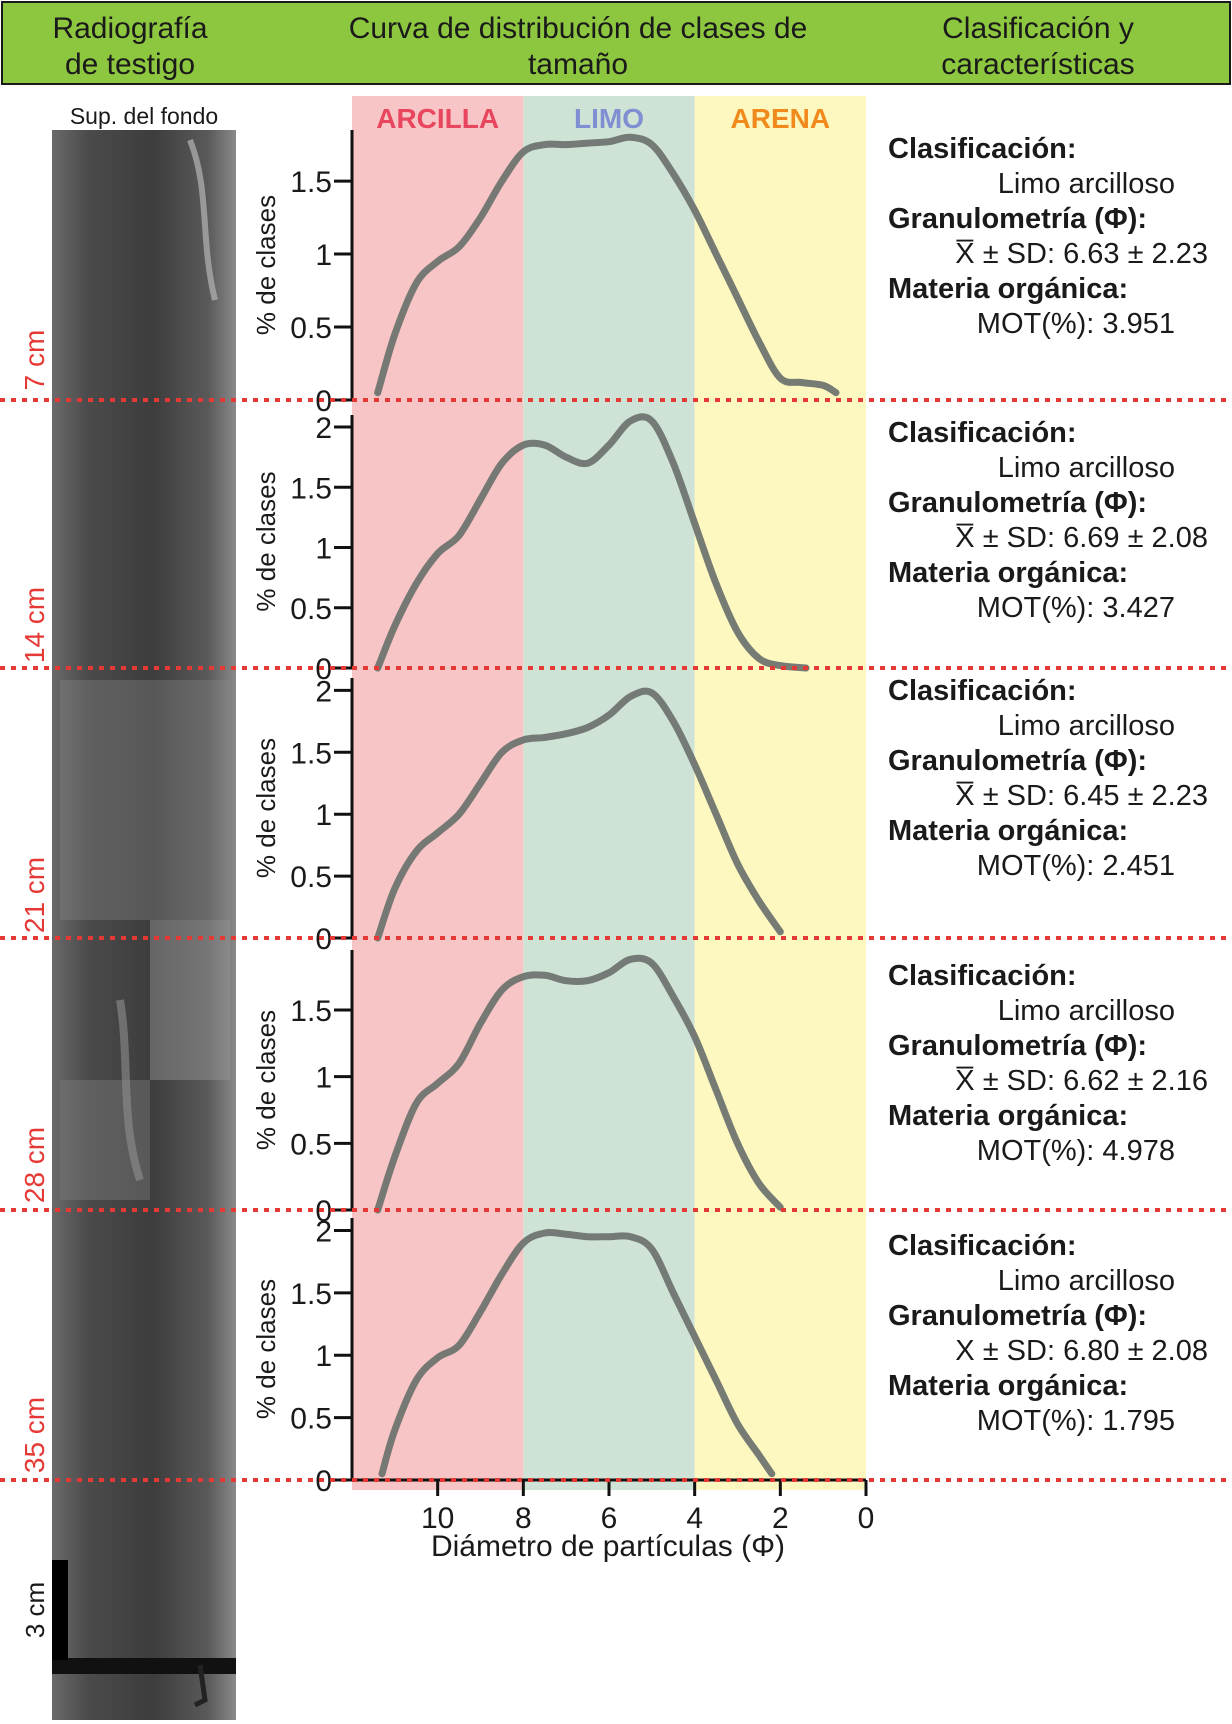  Describe the element at coordinates (60, 1610) in the screenshot. I see `scale-bar` at that location.